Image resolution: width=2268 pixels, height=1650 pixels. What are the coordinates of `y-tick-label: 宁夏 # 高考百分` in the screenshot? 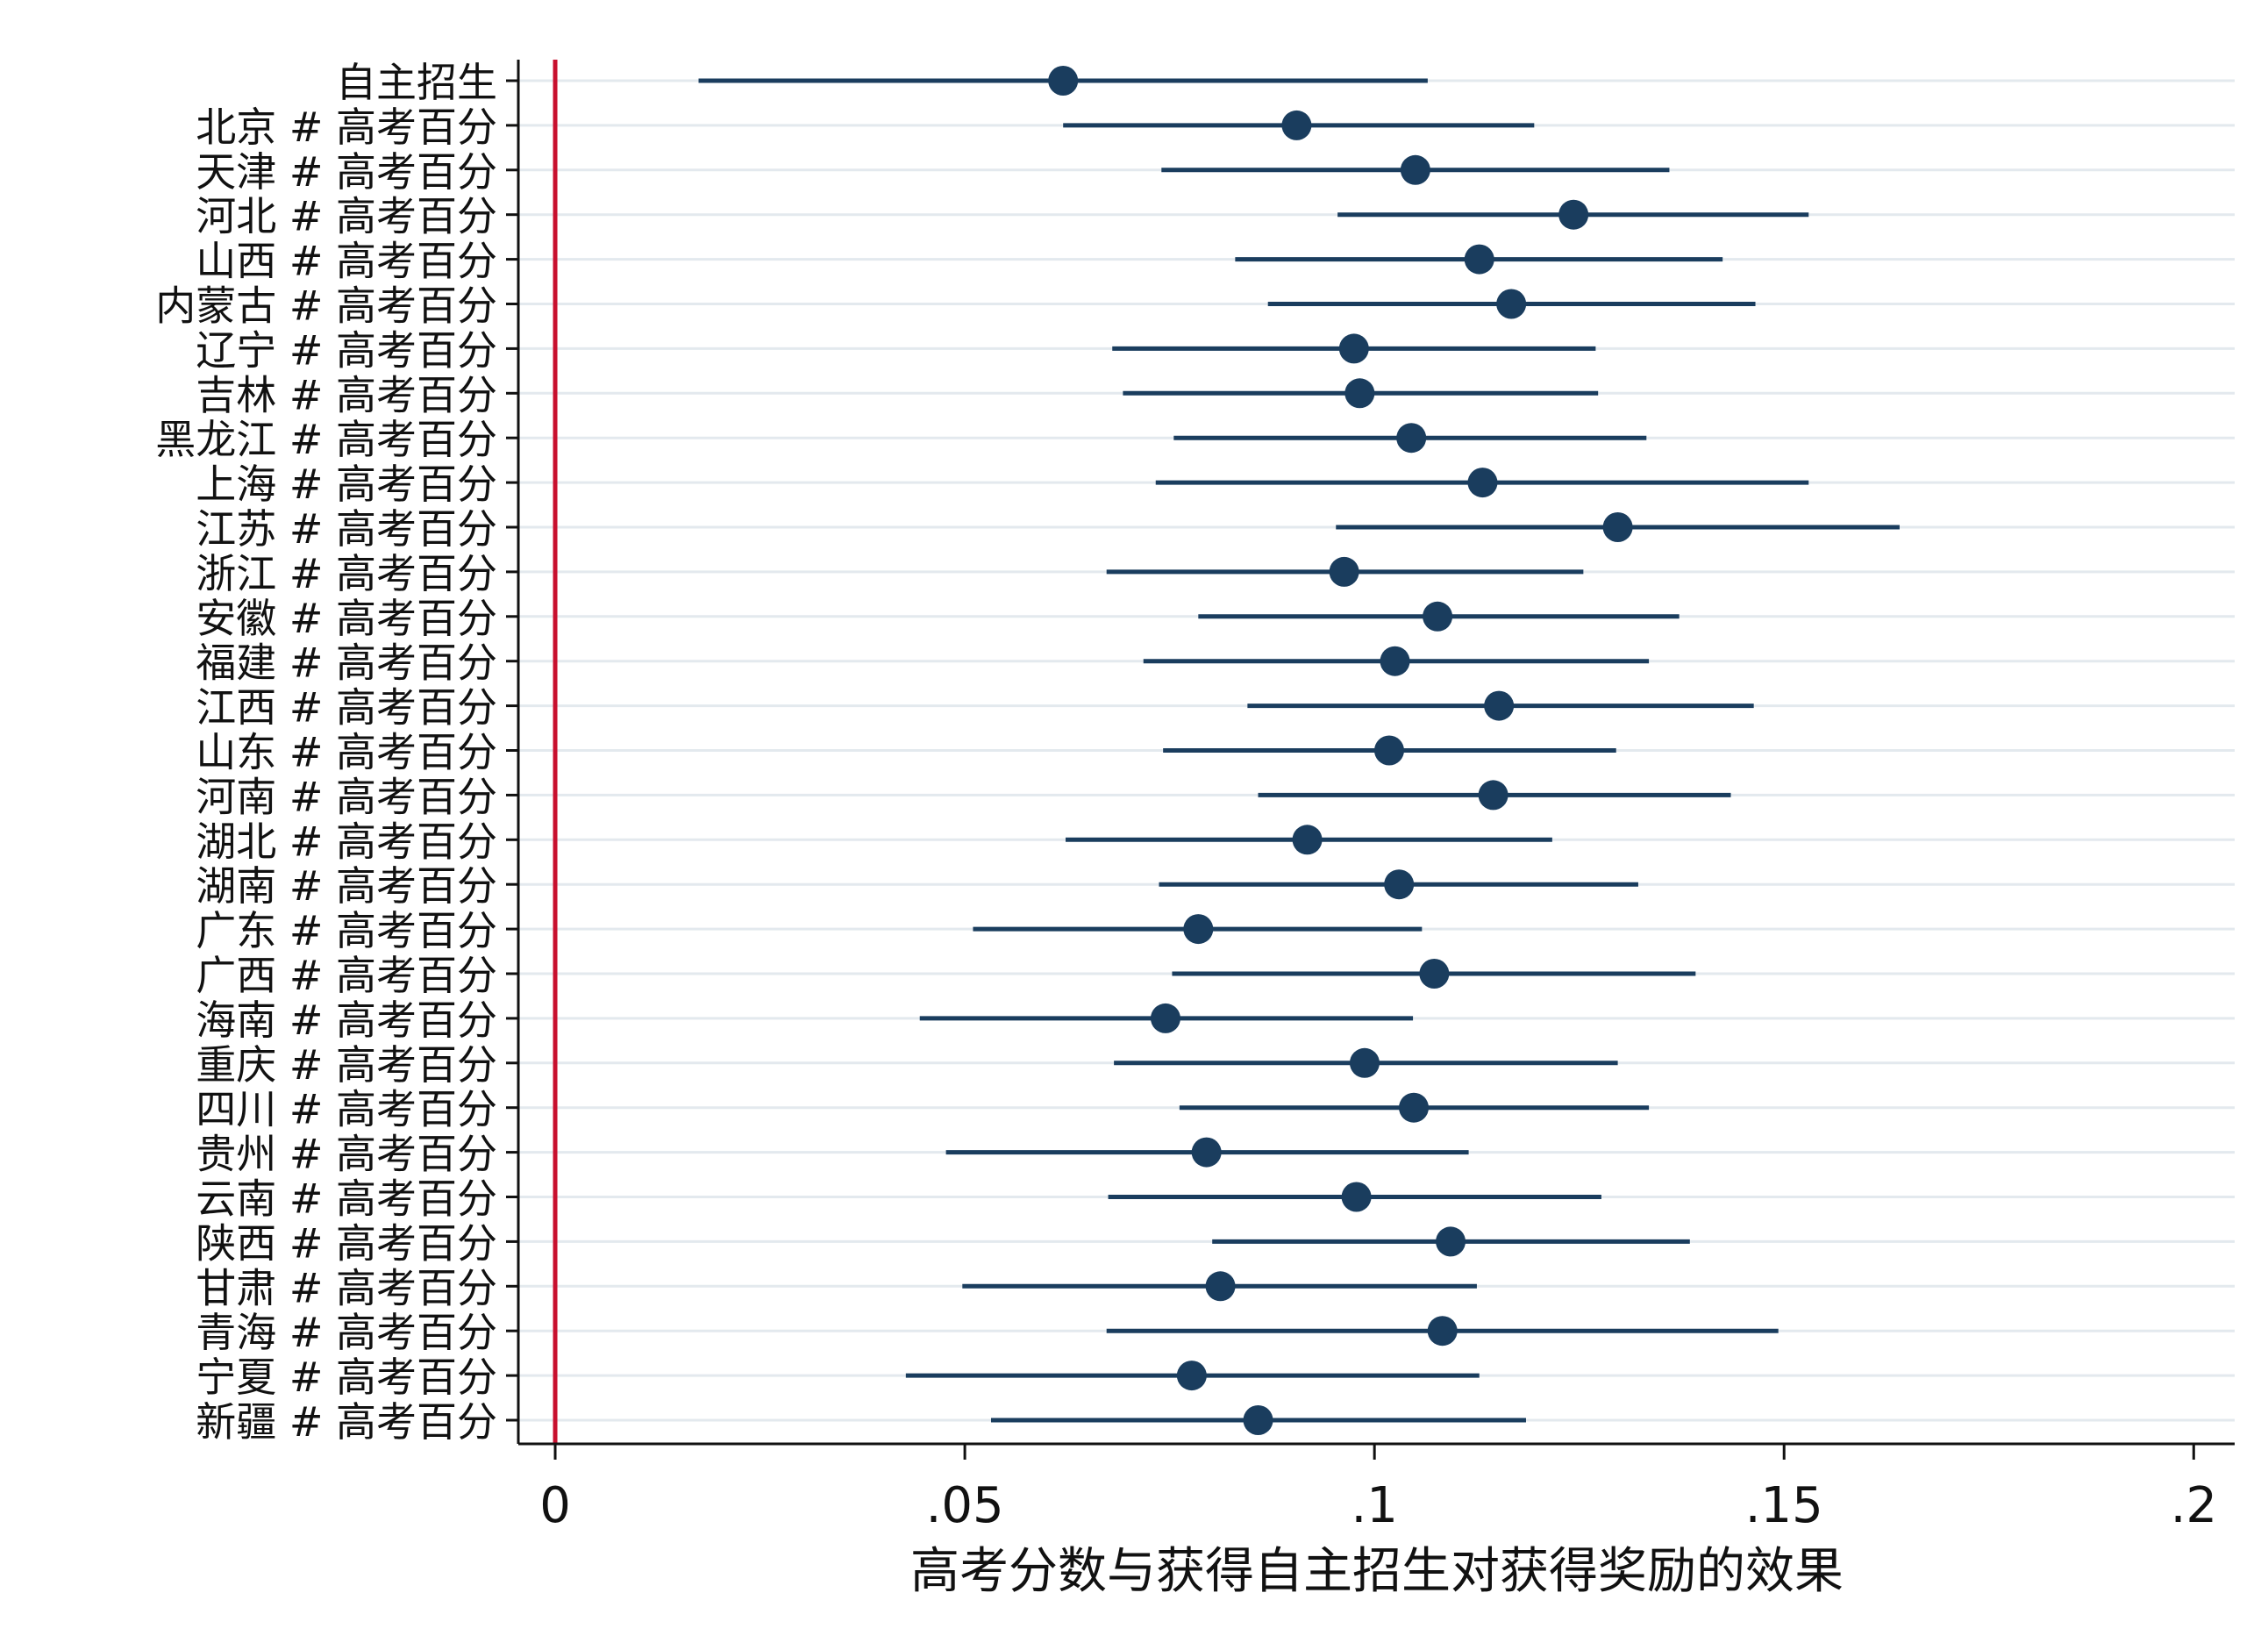 It's located at (346, 1377).